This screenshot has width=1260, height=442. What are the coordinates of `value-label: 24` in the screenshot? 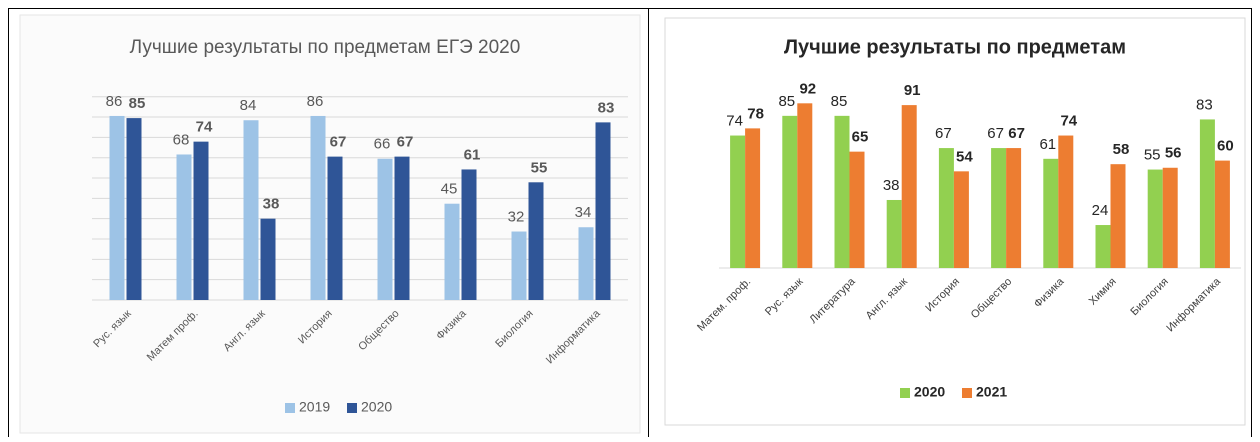 It's located at (1100, 210).